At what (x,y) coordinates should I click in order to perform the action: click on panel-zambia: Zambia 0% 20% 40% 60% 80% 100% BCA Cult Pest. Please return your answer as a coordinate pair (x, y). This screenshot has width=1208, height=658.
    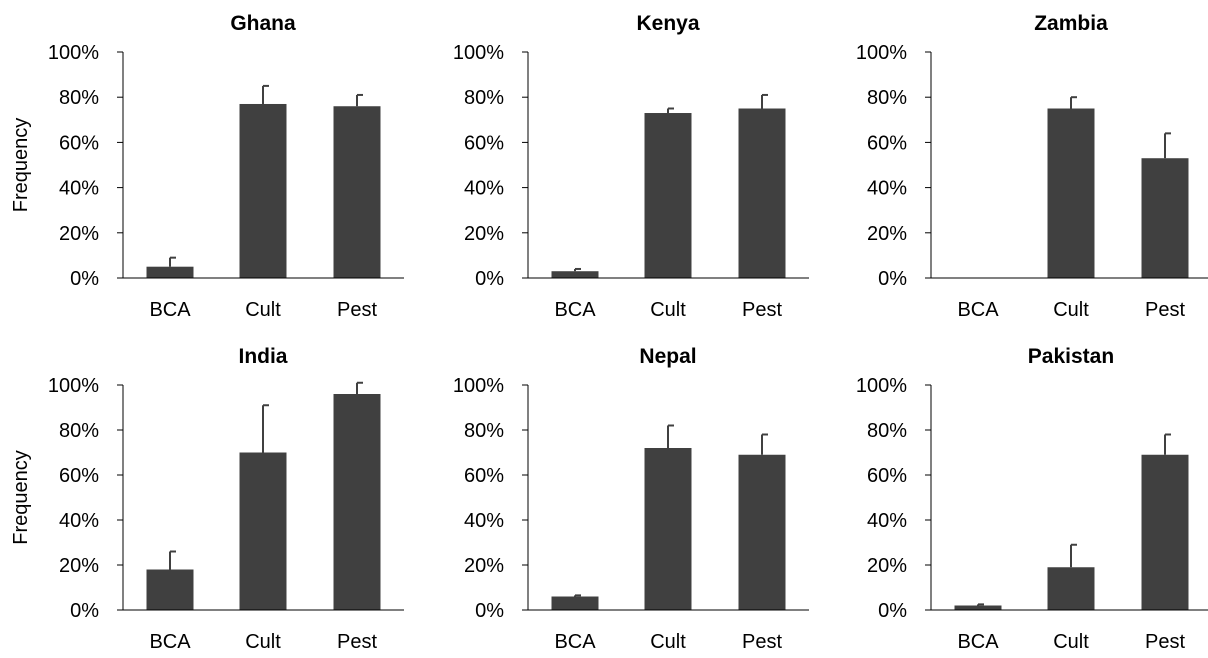
    Looking at the image, I should click on (1032, 166).